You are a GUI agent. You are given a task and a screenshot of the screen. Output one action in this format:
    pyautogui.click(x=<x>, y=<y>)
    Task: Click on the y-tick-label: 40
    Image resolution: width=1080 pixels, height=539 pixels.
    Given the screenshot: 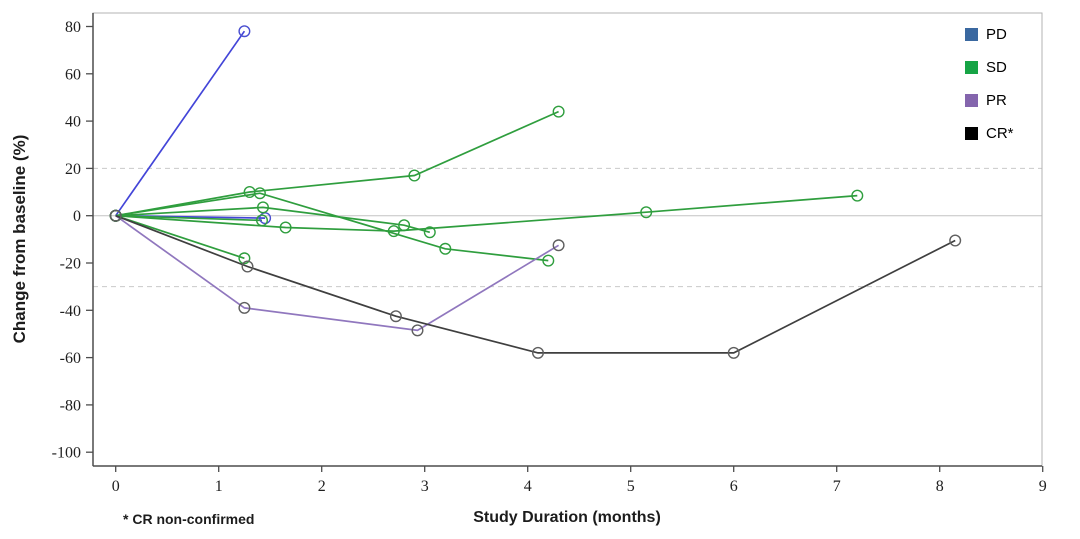 What is the action you would take?
    pyautogui.click(x=73, y=122)
    